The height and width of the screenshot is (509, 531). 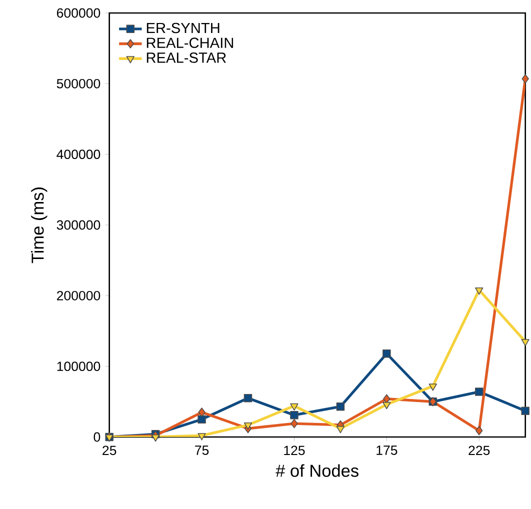 What do you see at coordinates (202, 450) in the screenshot?
I see `x-tick-label: 75` at bounding box center [202, 450].